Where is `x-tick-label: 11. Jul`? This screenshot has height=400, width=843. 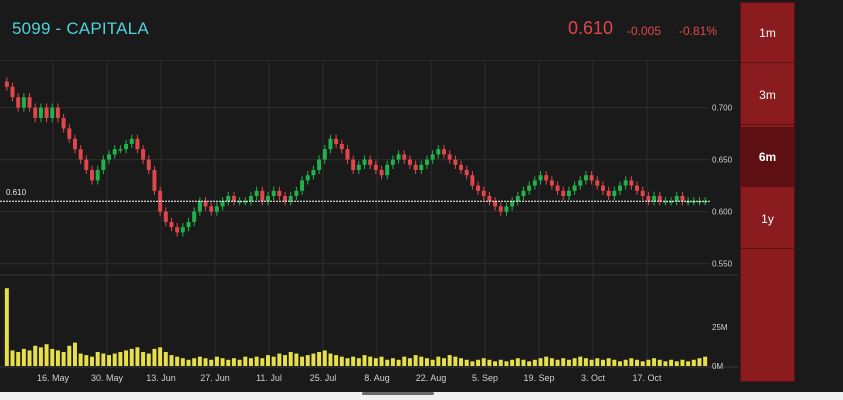 x-tick-label: 11. Jul is located at coordinates (269, 378).